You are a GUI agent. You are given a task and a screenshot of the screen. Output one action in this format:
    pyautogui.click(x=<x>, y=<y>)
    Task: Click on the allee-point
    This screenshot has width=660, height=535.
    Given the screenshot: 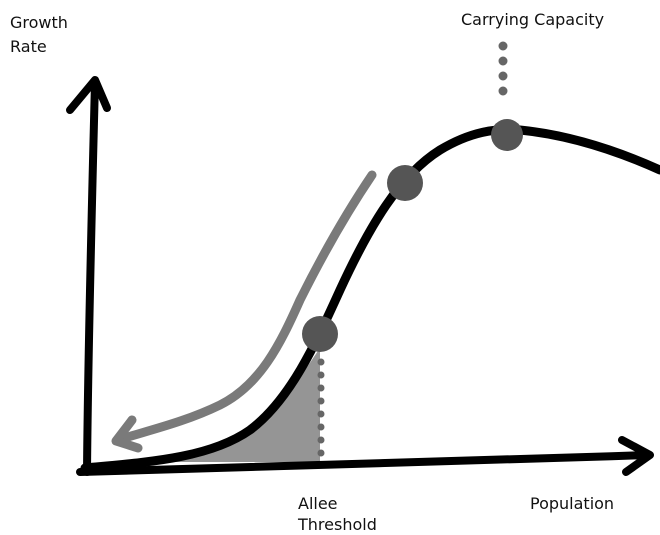 What is the action you would take?
    pyautogui.click(x=320, y=334)
    